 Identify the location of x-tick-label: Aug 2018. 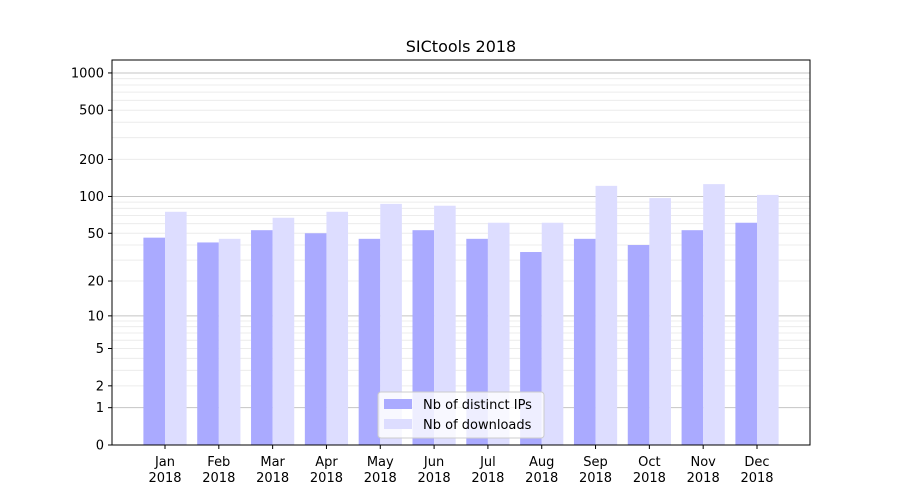
(541, 470).